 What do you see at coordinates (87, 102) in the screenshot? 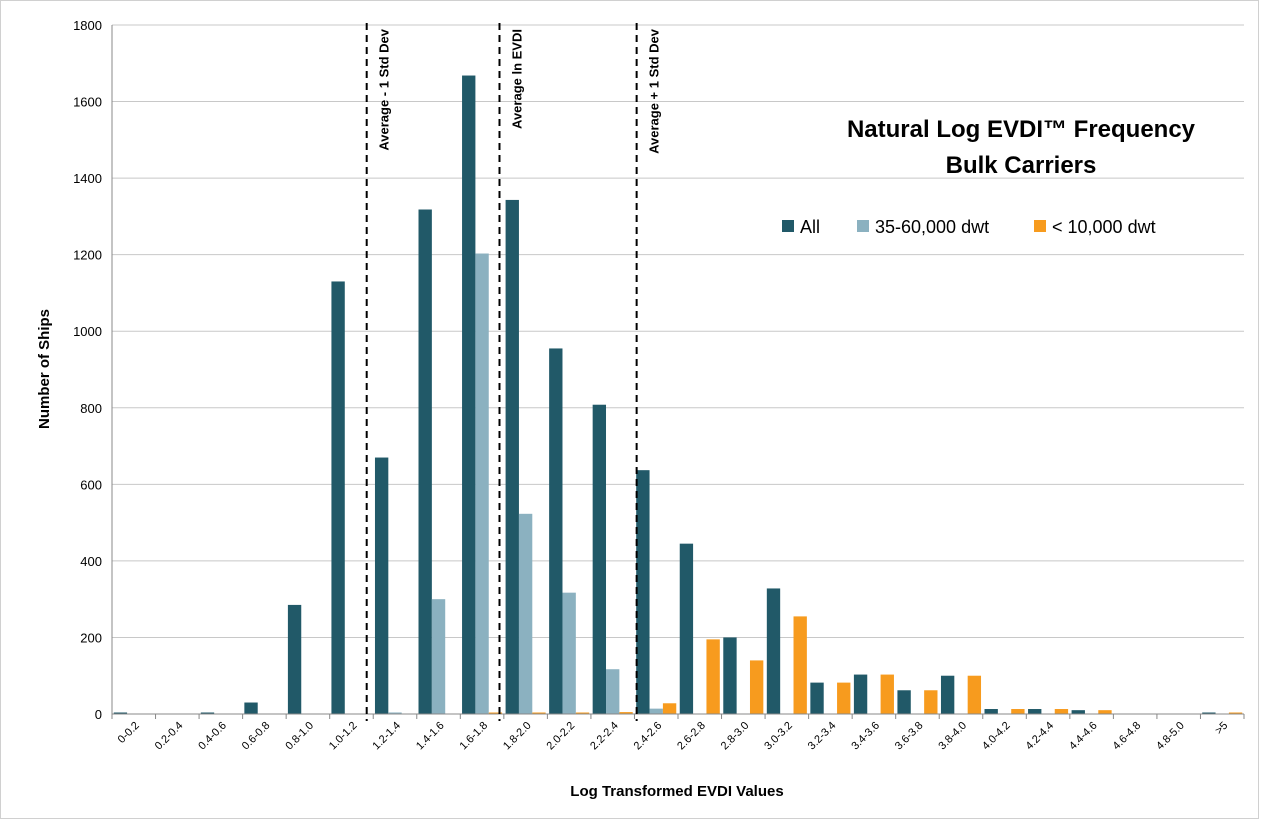
I see `y-tick-label: 1600` at bounding box center [87, 102].